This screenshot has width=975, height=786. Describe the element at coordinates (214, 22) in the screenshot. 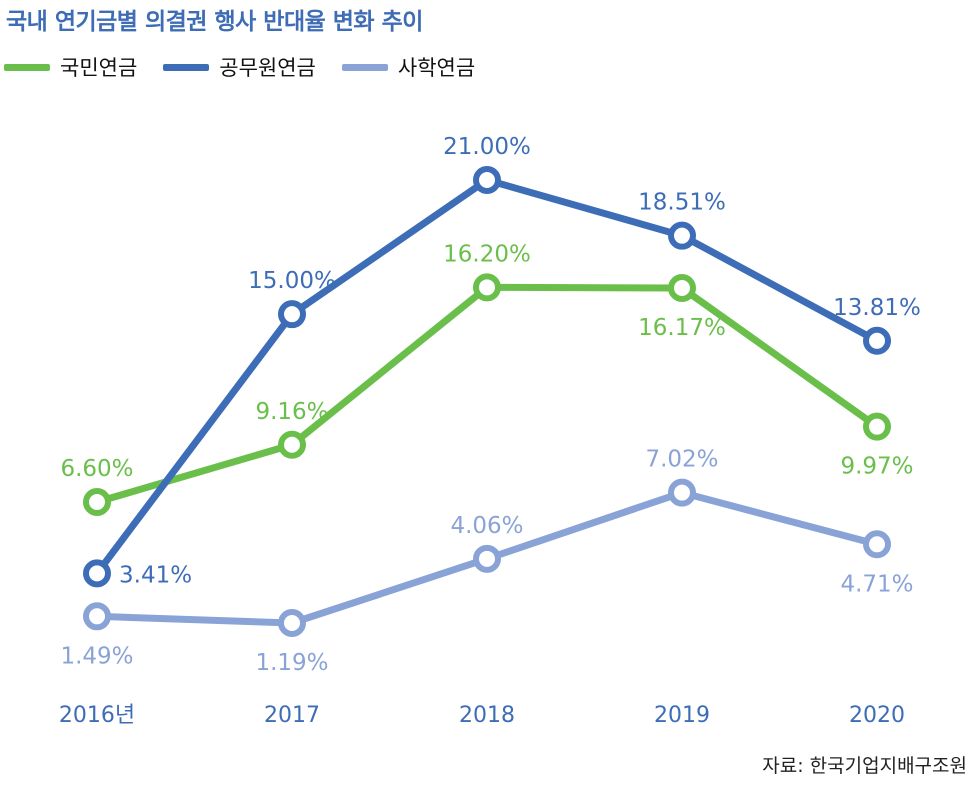

I see `chart-title: 국내 연기금별 의결권 행사 반대율 변화 추이` at that location.